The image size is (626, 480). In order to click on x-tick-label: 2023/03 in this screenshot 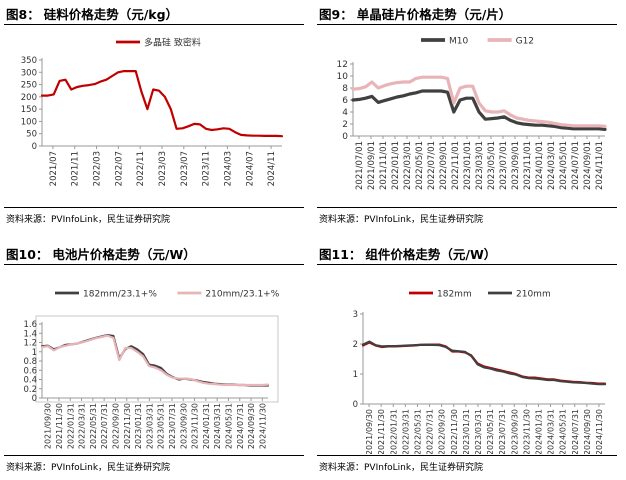, I will do `click(163, 168)`.